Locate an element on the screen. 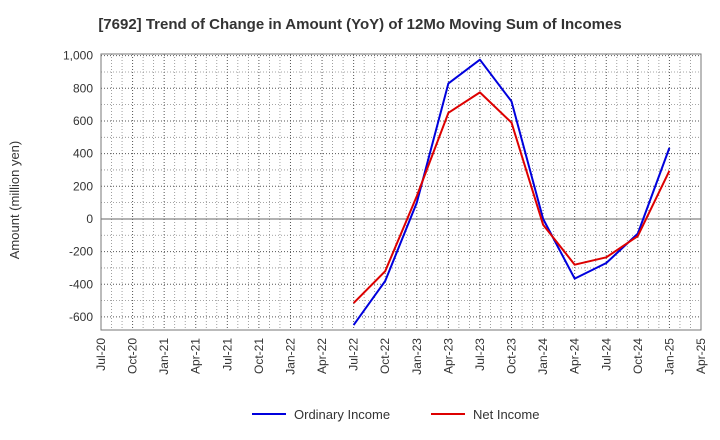 The height and width of the screenshot is (440, 720). x-tick-label: Jul-22 is located at coordinates (354, 354).